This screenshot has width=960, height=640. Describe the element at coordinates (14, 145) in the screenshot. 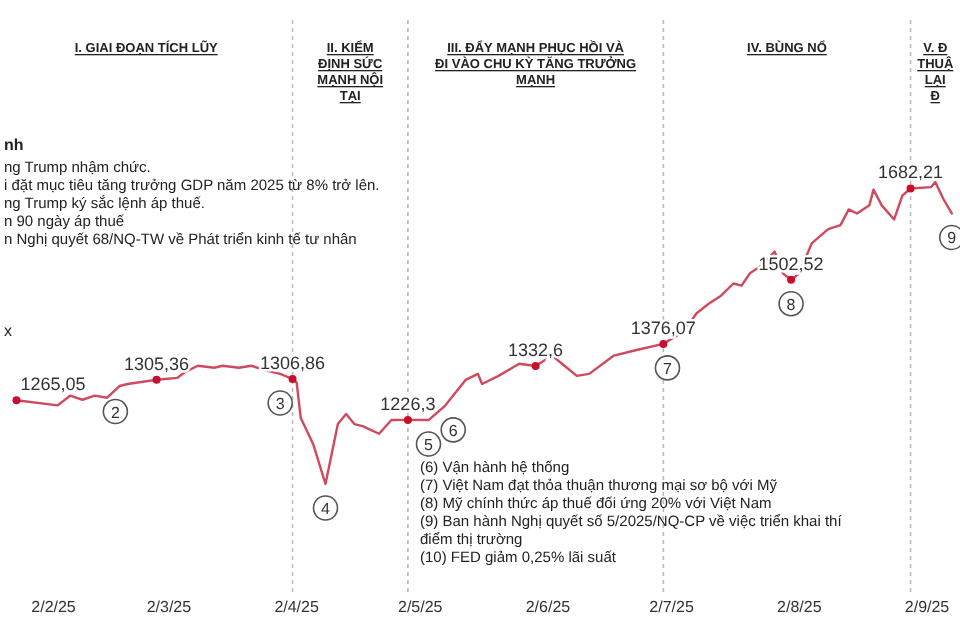

I see `text: nh` at that location.